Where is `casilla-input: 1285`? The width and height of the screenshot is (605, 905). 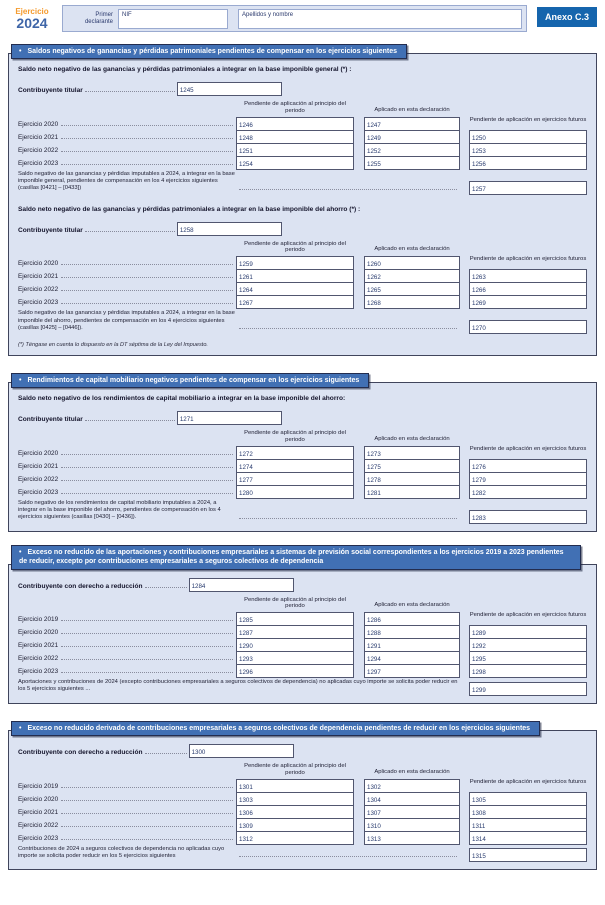
casilla-input: 1285 is located at coordinates (295, 619).